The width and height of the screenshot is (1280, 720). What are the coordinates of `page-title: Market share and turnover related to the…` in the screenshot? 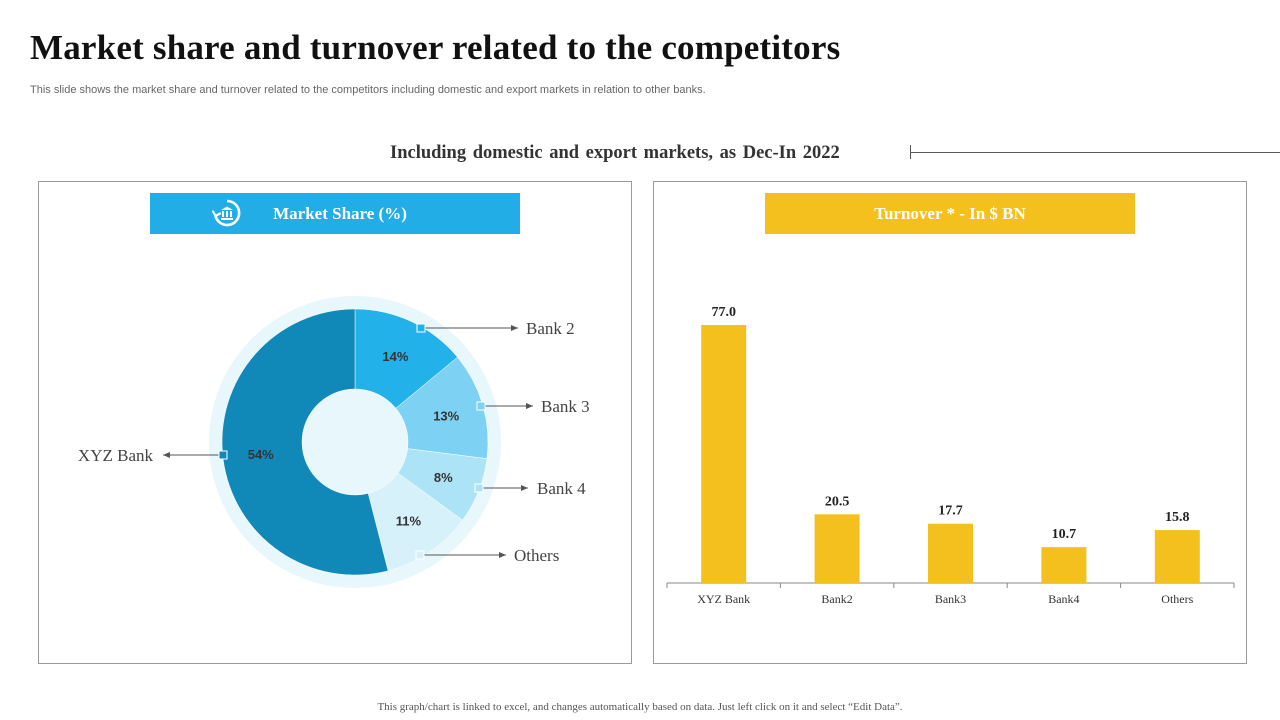 It's located at (435, 47).